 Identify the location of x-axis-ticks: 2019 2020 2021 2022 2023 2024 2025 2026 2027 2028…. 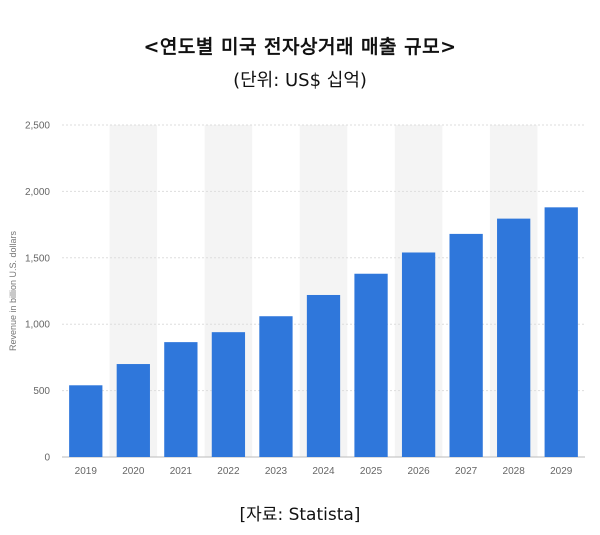
(324, 471).